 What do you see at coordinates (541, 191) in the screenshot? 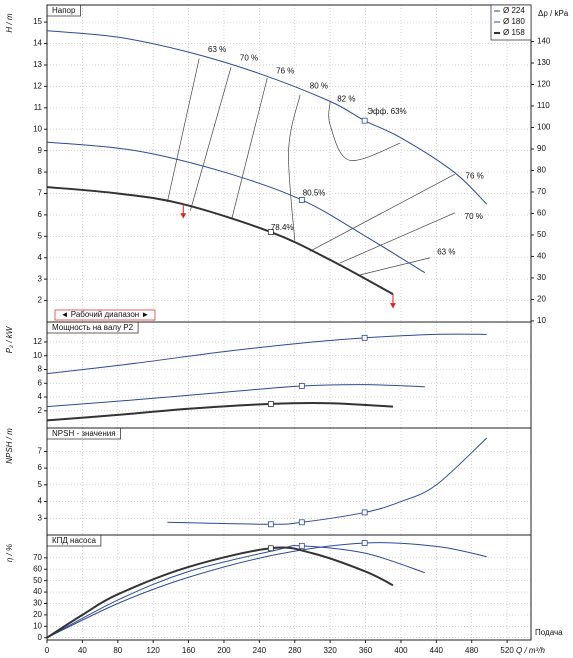
I see `y2-tick-label: 70` at bounding box center [541, 191].